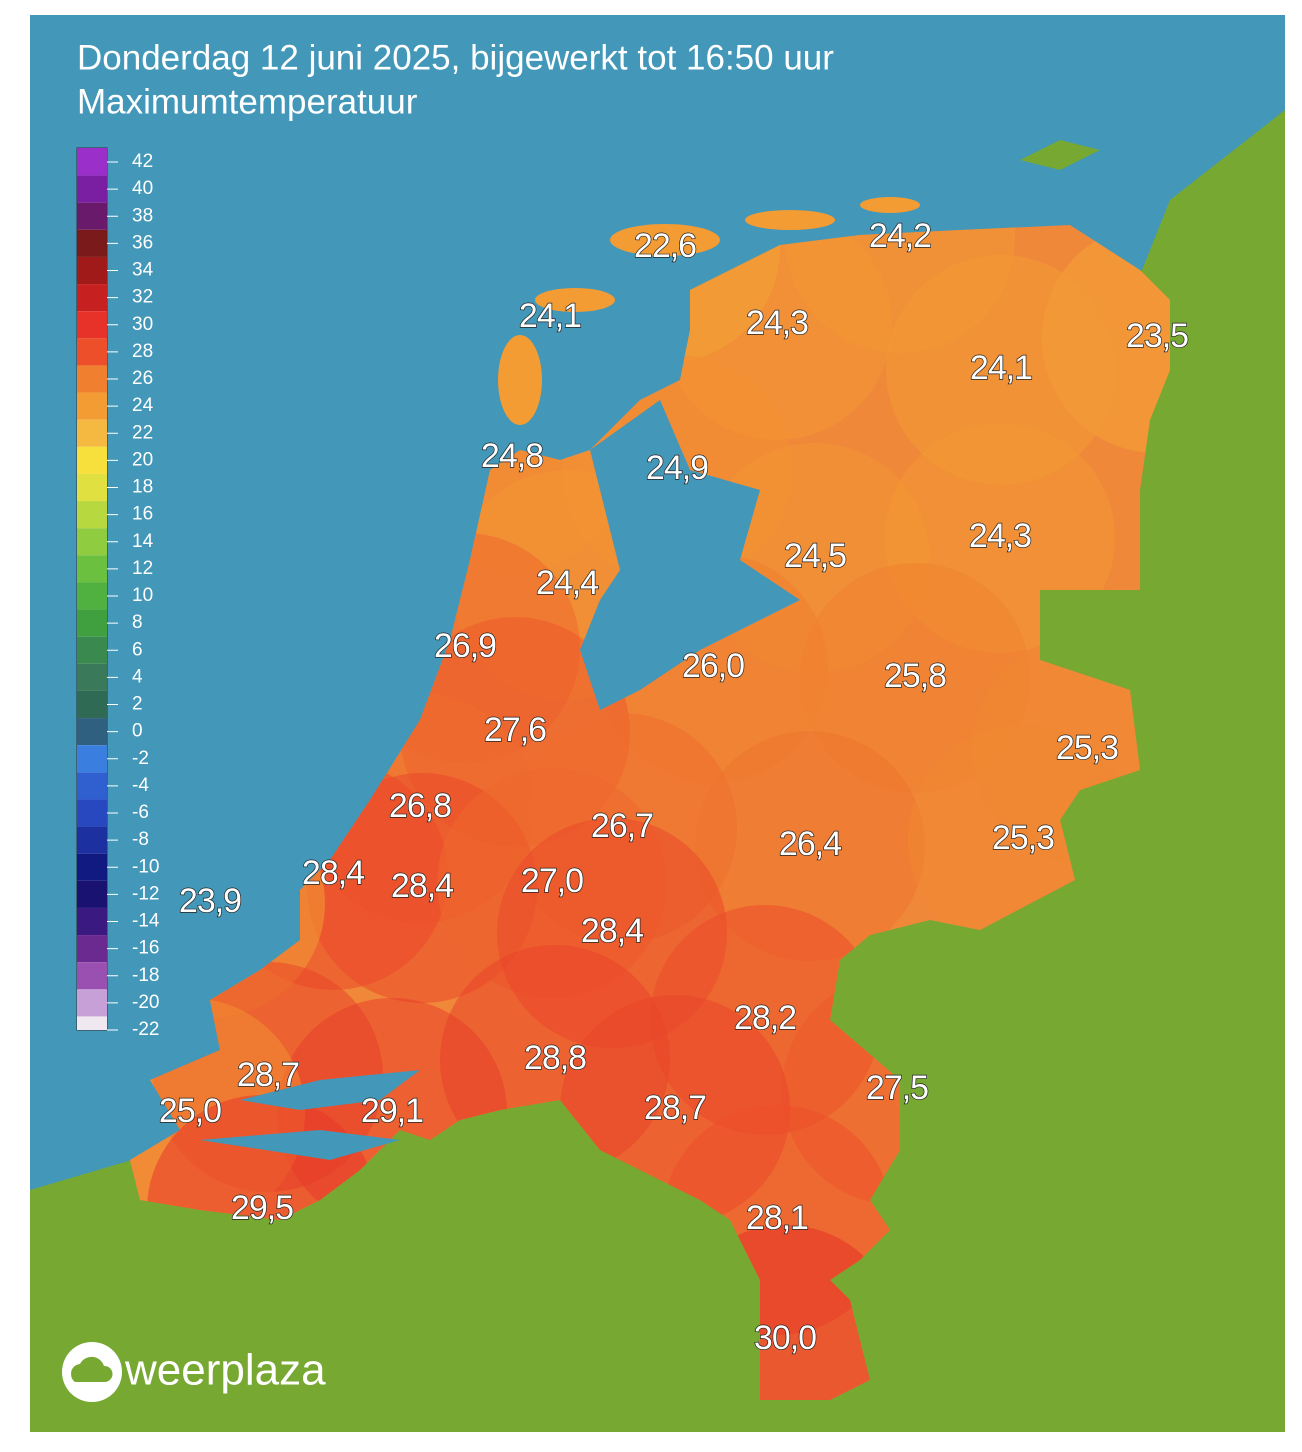 The width and height of the screenshot is (1302, 1452). I want to click on tick-label: -2, so click(140, 758).